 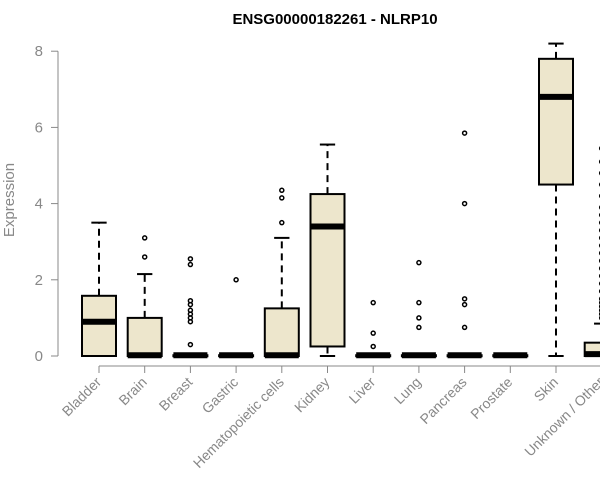 I want to click on x-tick-label: Skin, so click(x=546, y=389).